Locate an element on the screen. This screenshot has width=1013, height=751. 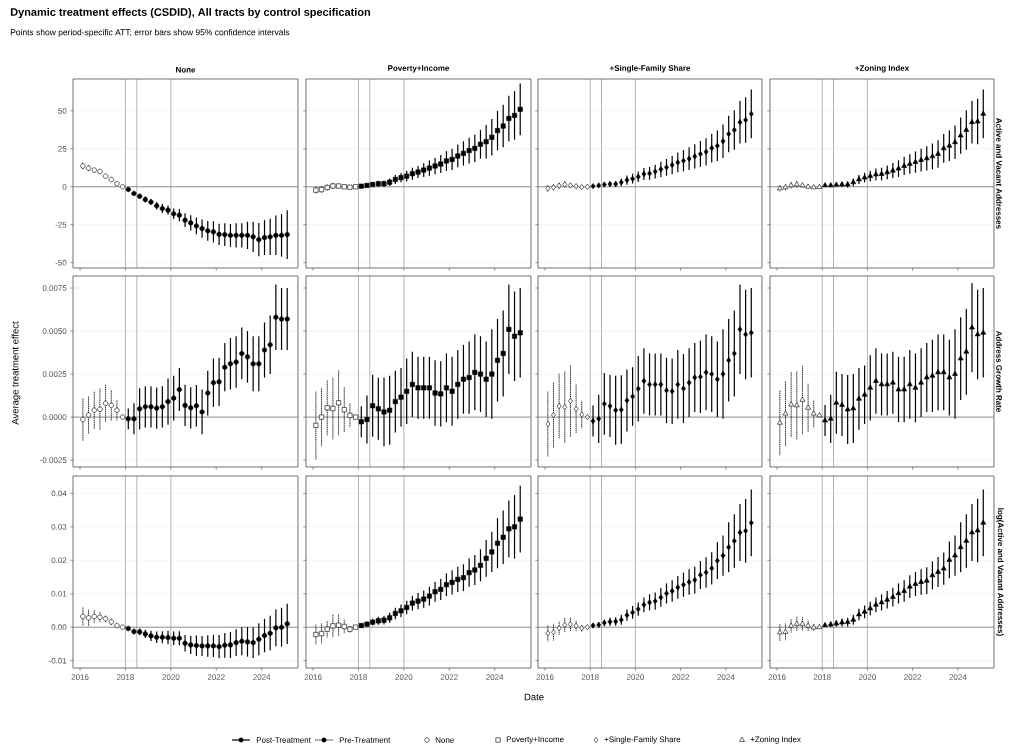
text: Points show period-specific ATT; error bars show 95% confidence intervals is located at coordinates (150, 33).